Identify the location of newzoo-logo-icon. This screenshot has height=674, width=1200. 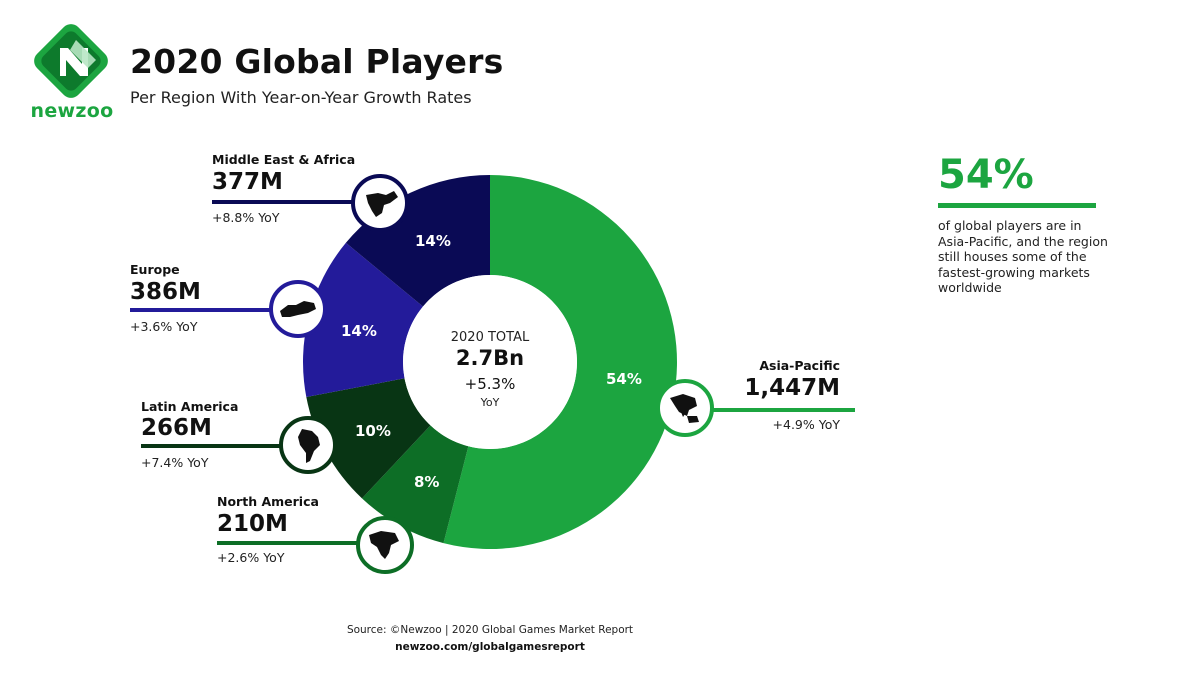
(71, 61).